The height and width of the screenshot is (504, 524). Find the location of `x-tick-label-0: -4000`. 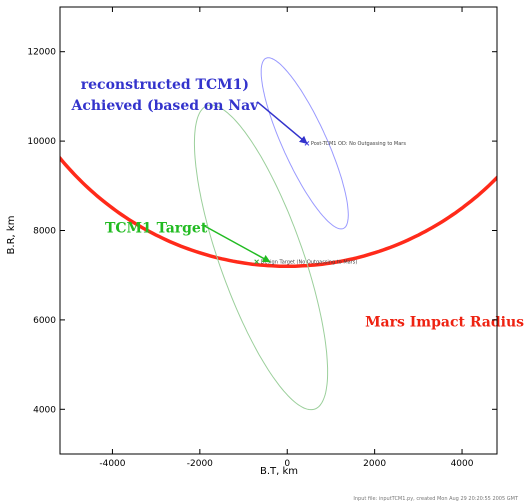

x-tick-label-0: -4000 is located at coordinates (112, 464).